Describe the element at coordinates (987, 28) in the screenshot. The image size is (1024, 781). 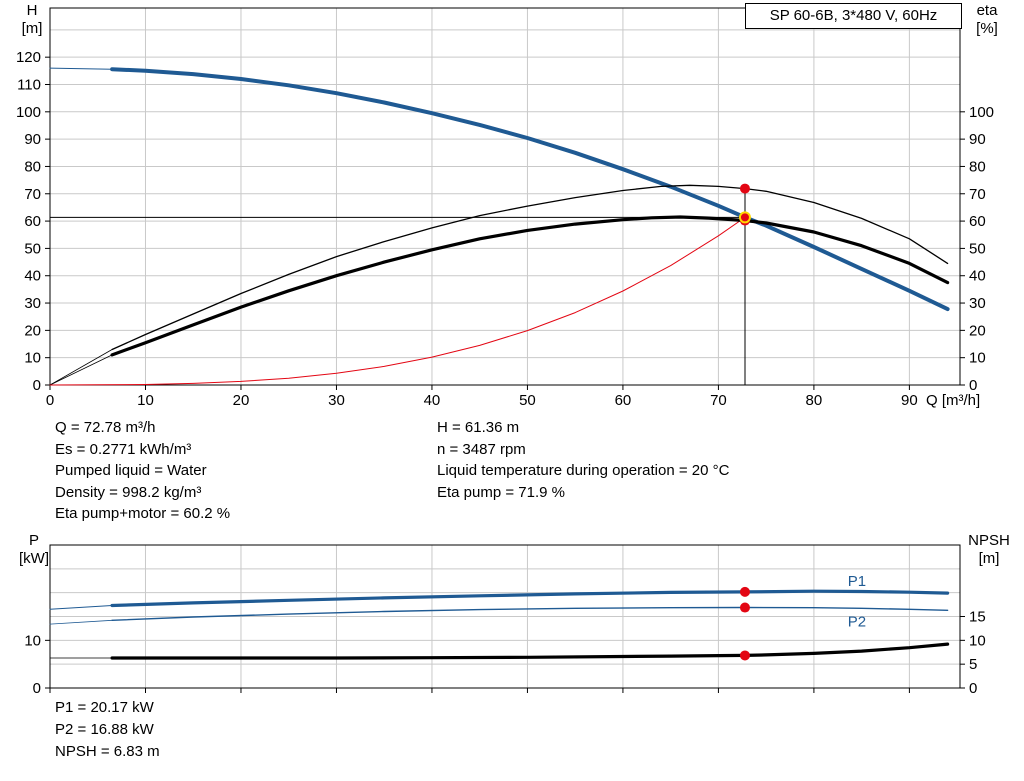
I see `eta-axis-label-unit: [%]` at that location.